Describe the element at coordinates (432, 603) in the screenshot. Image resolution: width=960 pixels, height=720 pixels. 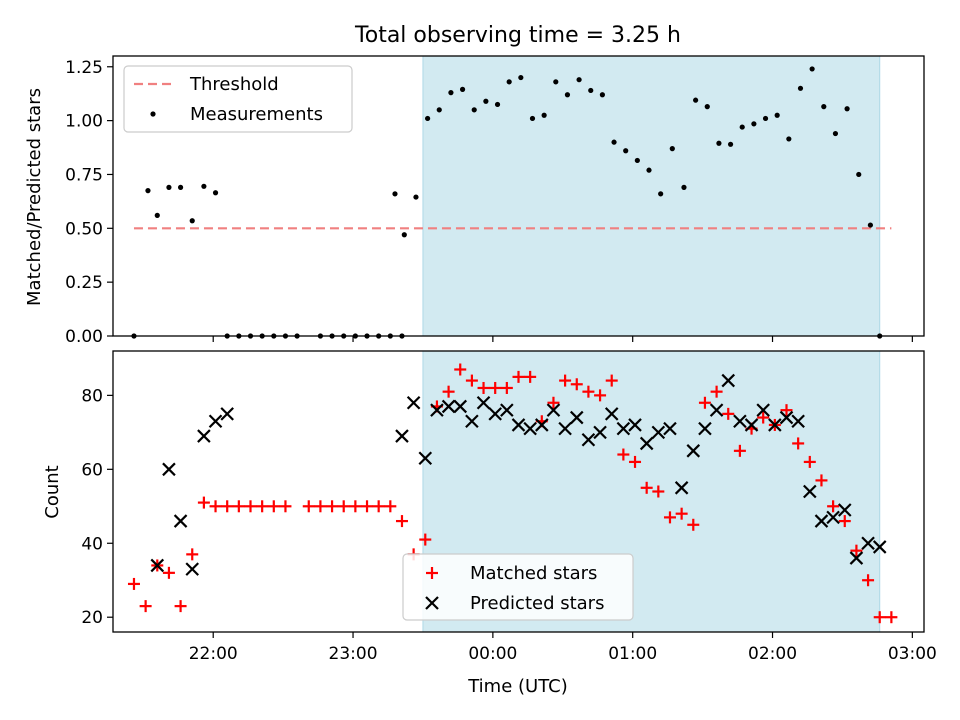
I see `legend-predicted-swatch` at that location.